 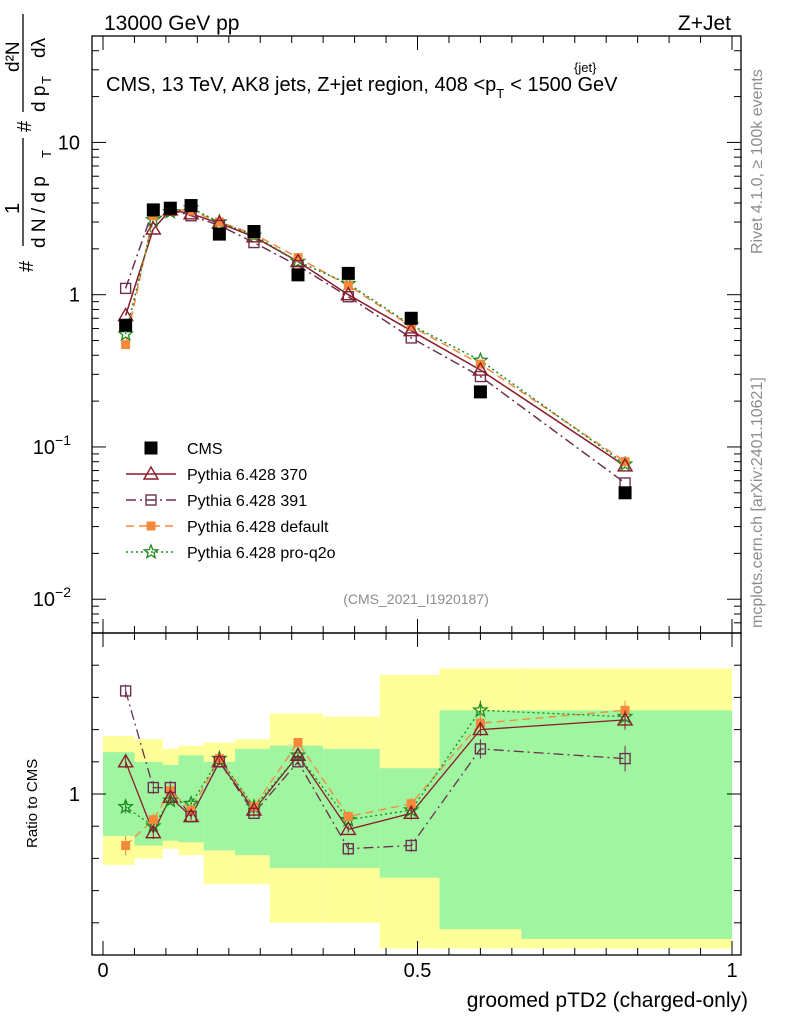 What do you see at coordinates (205, 449) in the screenshot?
I see `legend-label-data: CMS` at bounding box center [205, 449].